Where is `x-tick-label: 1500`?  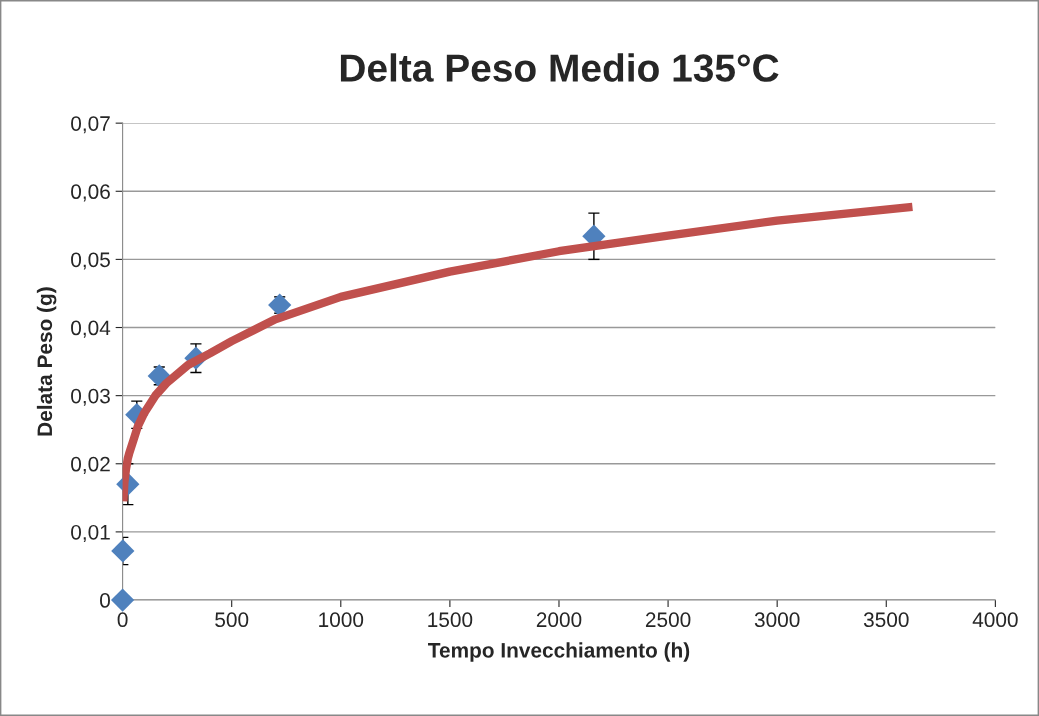
x-tick-label: 1500 is located at coordinates (450, 620).